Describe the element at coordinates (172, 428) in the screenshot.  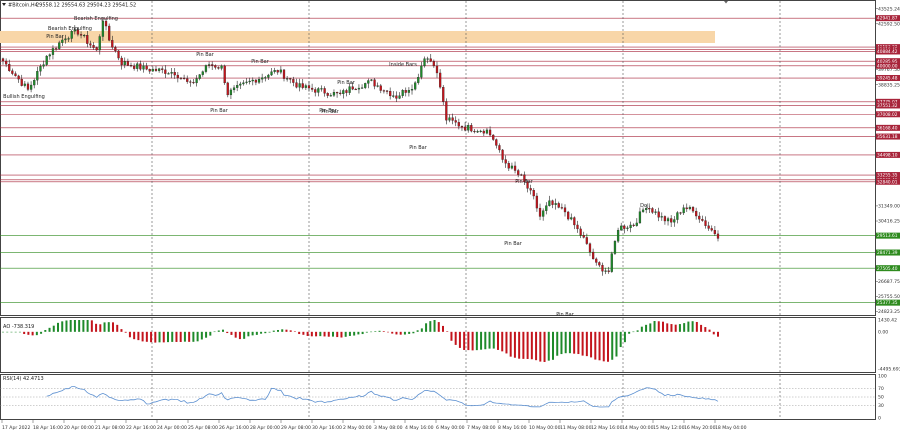
I see `time-tick-label: 24 Apr 00:00` at that location.